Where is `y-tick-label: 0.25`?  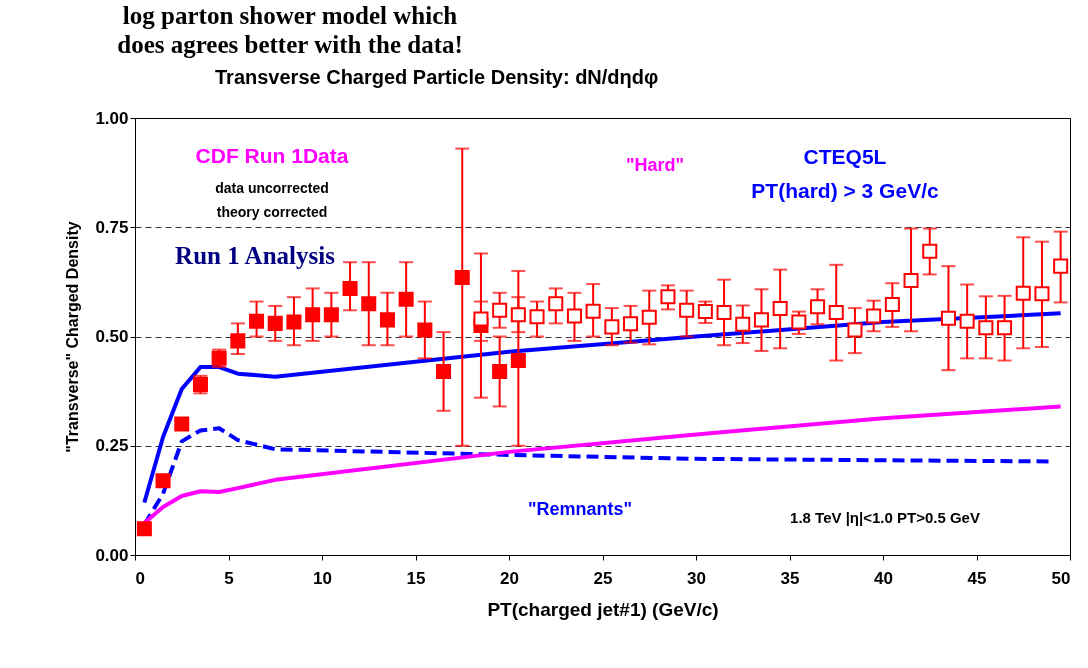 y-tick-label: 0.25 is located at coordinates (112, 446).